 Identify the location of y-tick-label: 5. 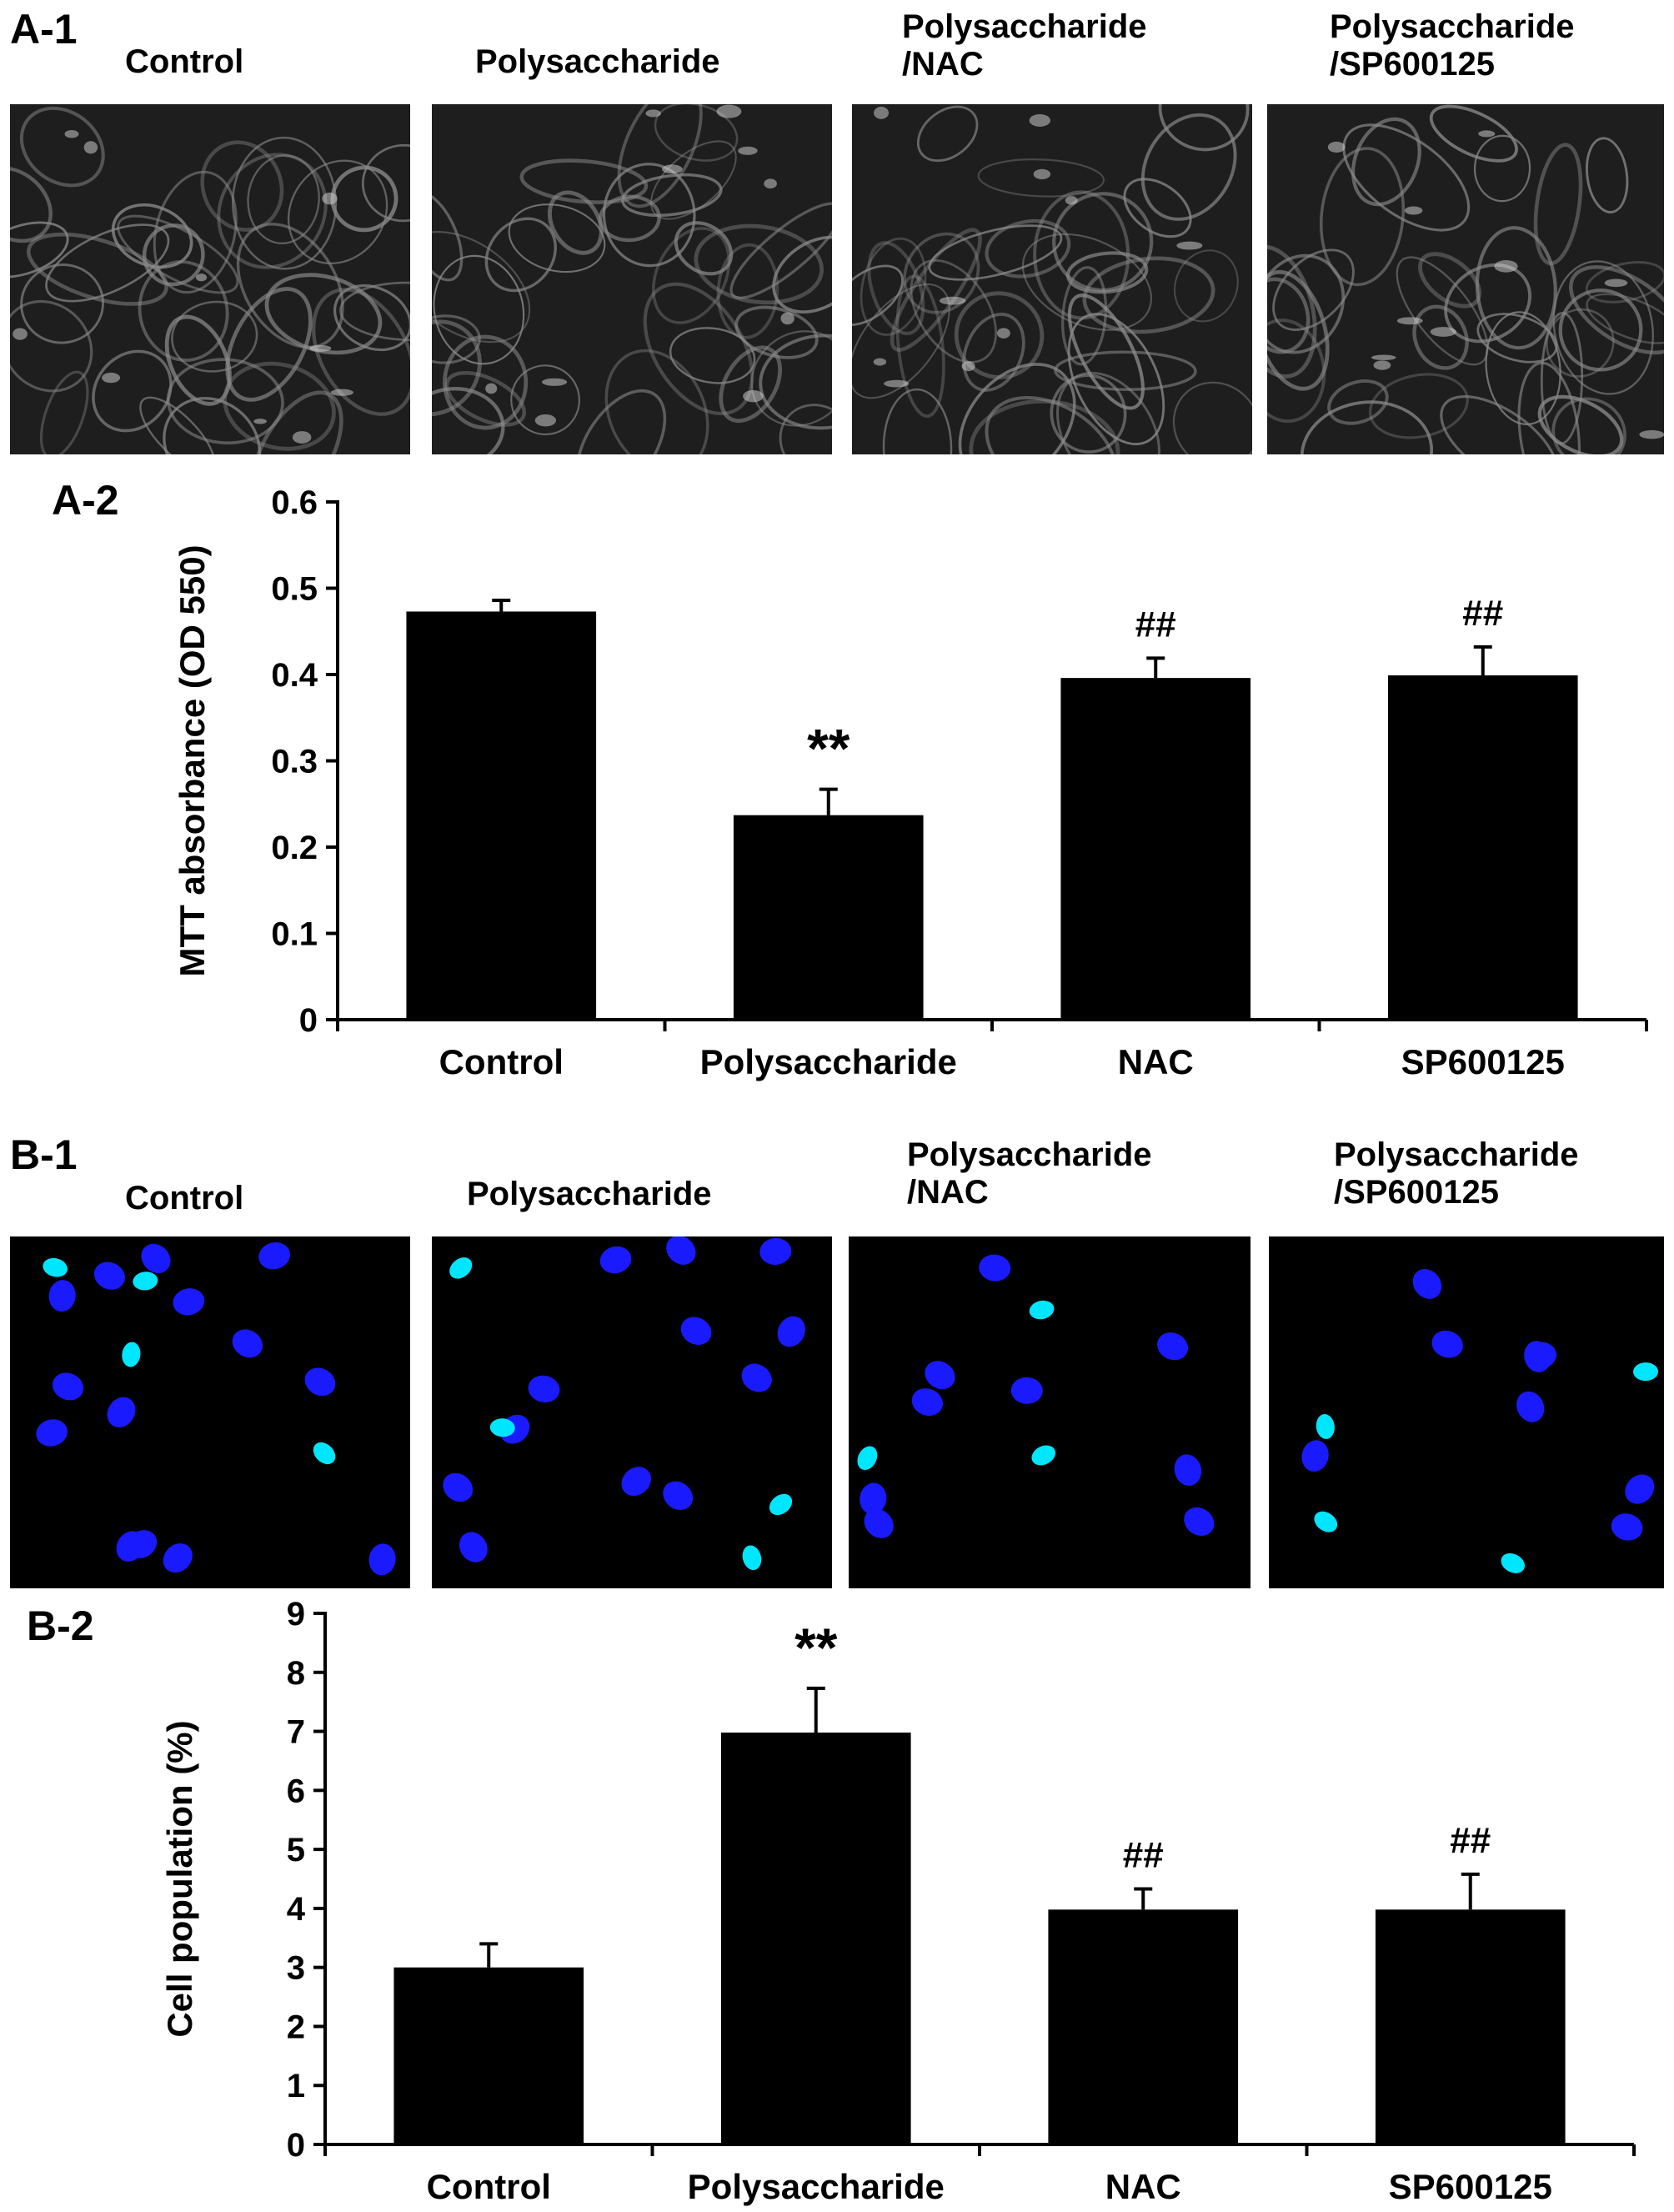
(296, 1850).